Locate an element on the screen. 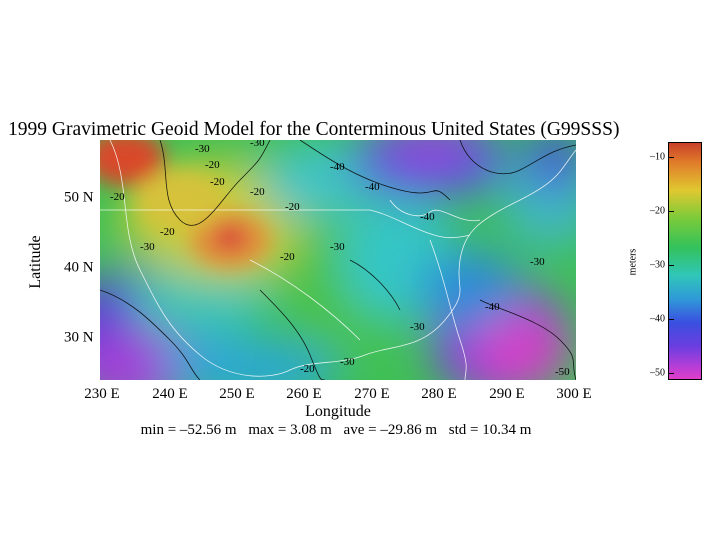  y-tick-40n: 40 N is located at coordinates (79, 267).